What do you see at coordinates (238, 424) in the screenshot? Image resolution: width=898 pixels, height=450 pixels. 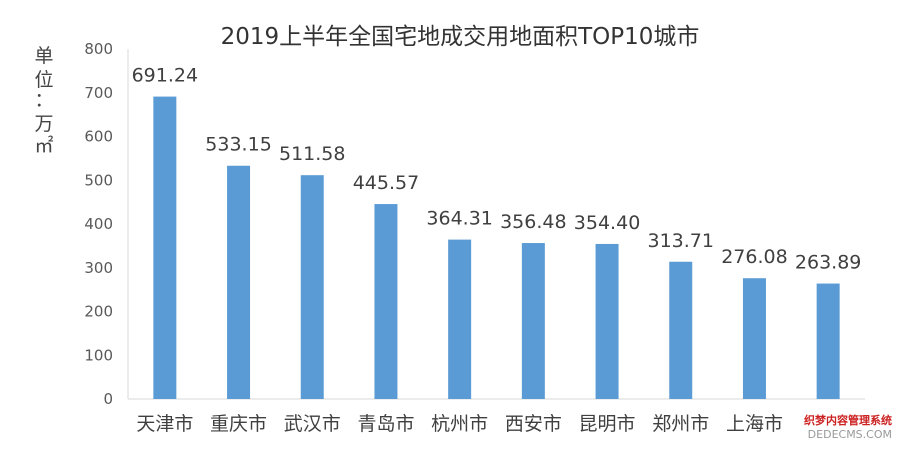 I see `category-label: 重庆市` at bounding box center [238, 424].